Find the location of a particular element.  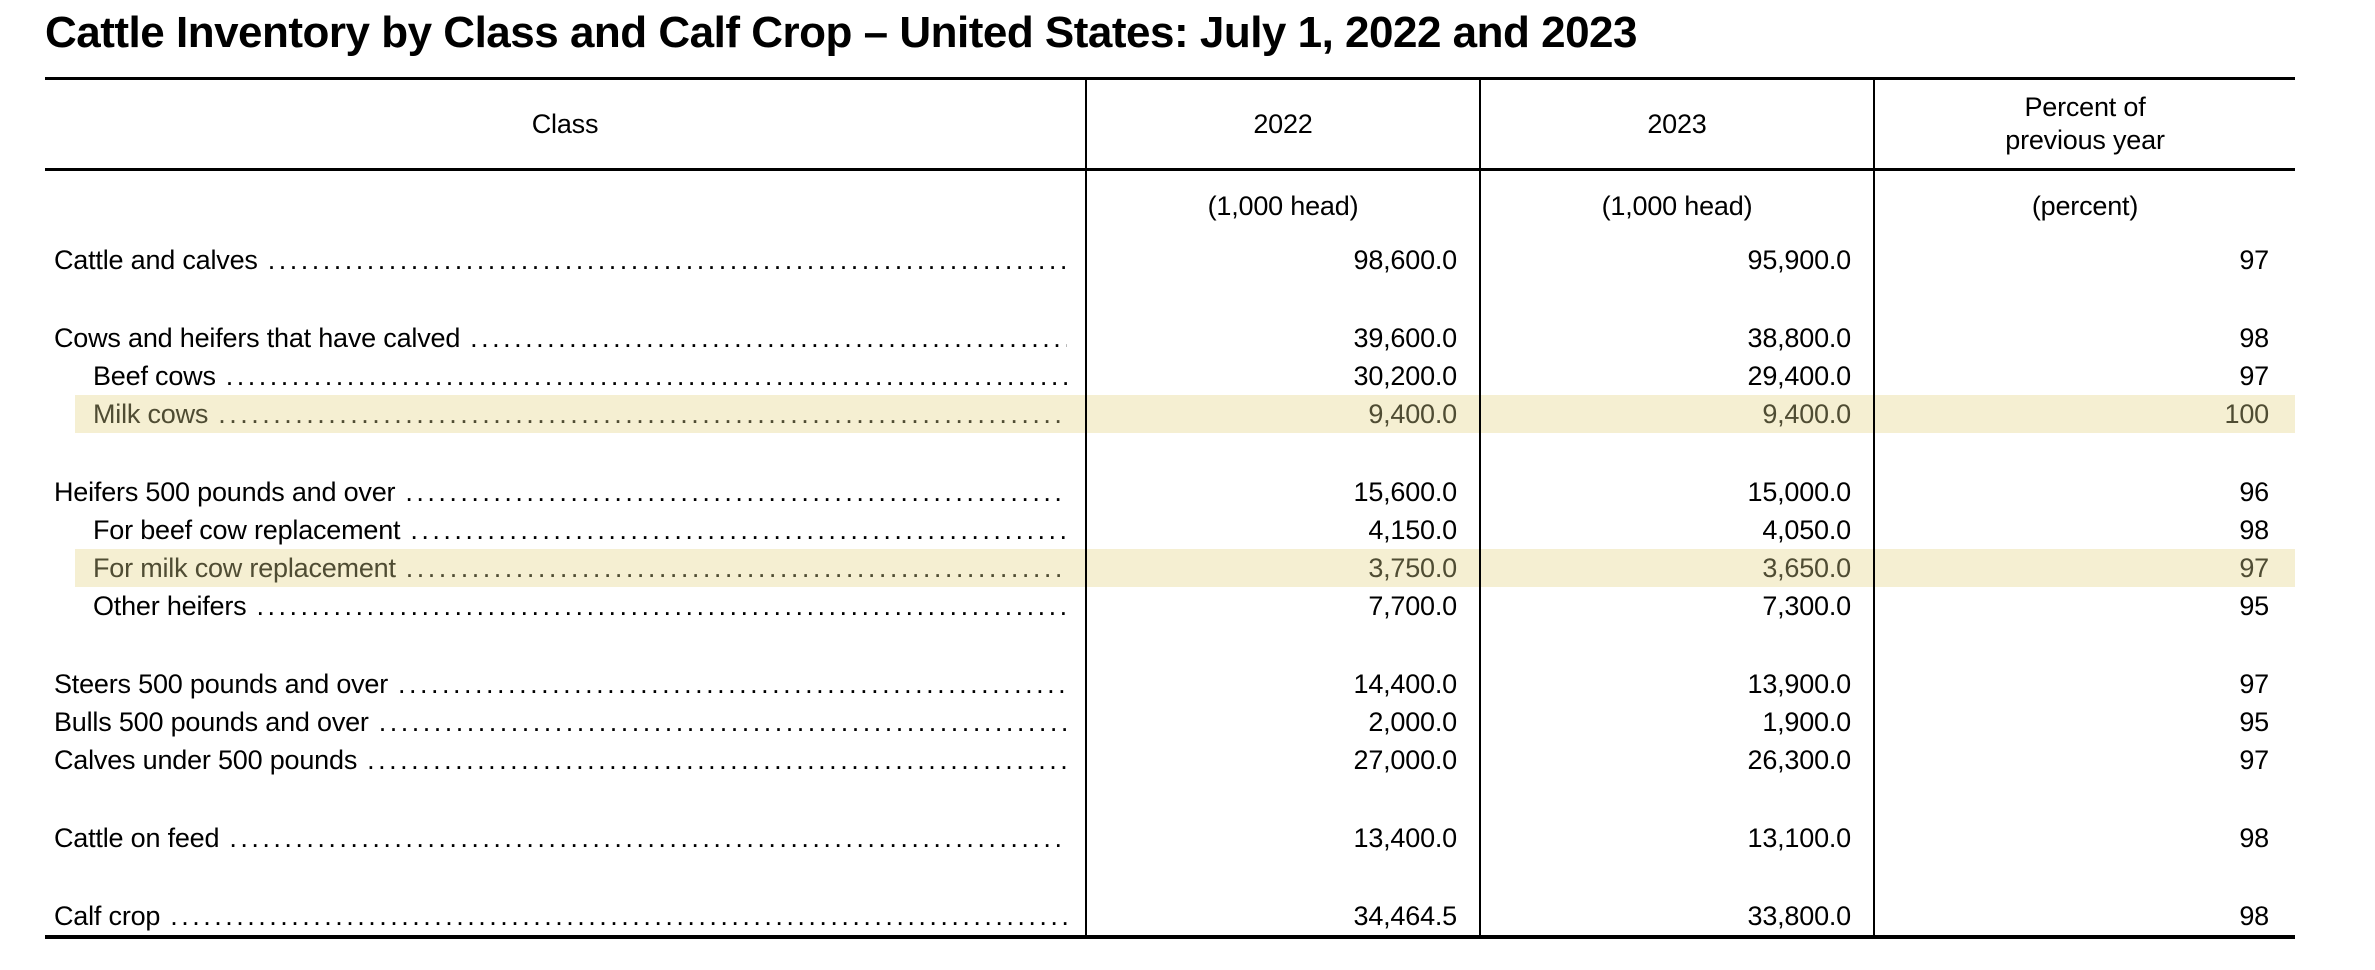

units-row: (1,000 head) (1,000 head) (percent) is located at coordinates (1170, 205).